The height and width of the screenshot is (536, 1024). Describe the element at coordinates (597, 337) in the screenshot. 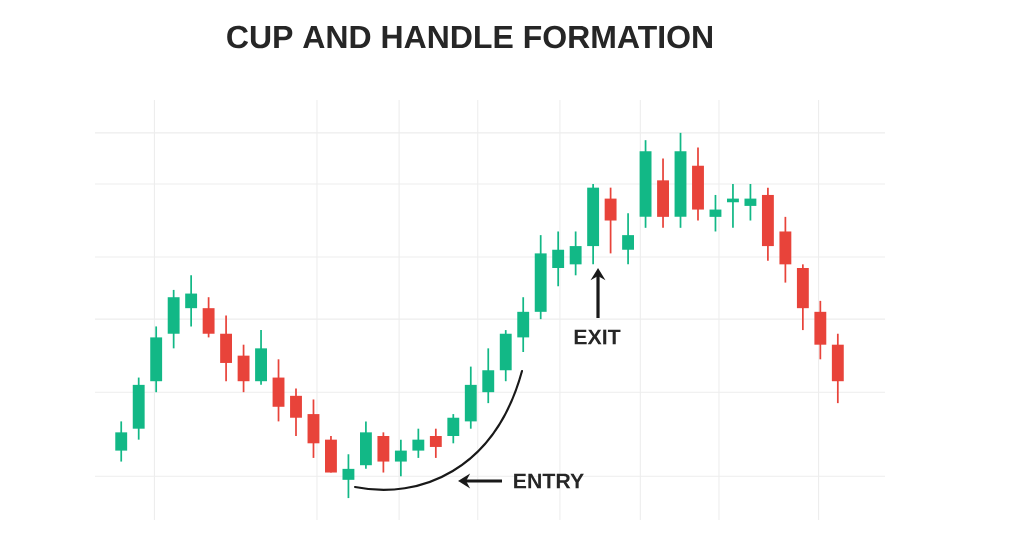

I see `annotation: EXIT` at that location.